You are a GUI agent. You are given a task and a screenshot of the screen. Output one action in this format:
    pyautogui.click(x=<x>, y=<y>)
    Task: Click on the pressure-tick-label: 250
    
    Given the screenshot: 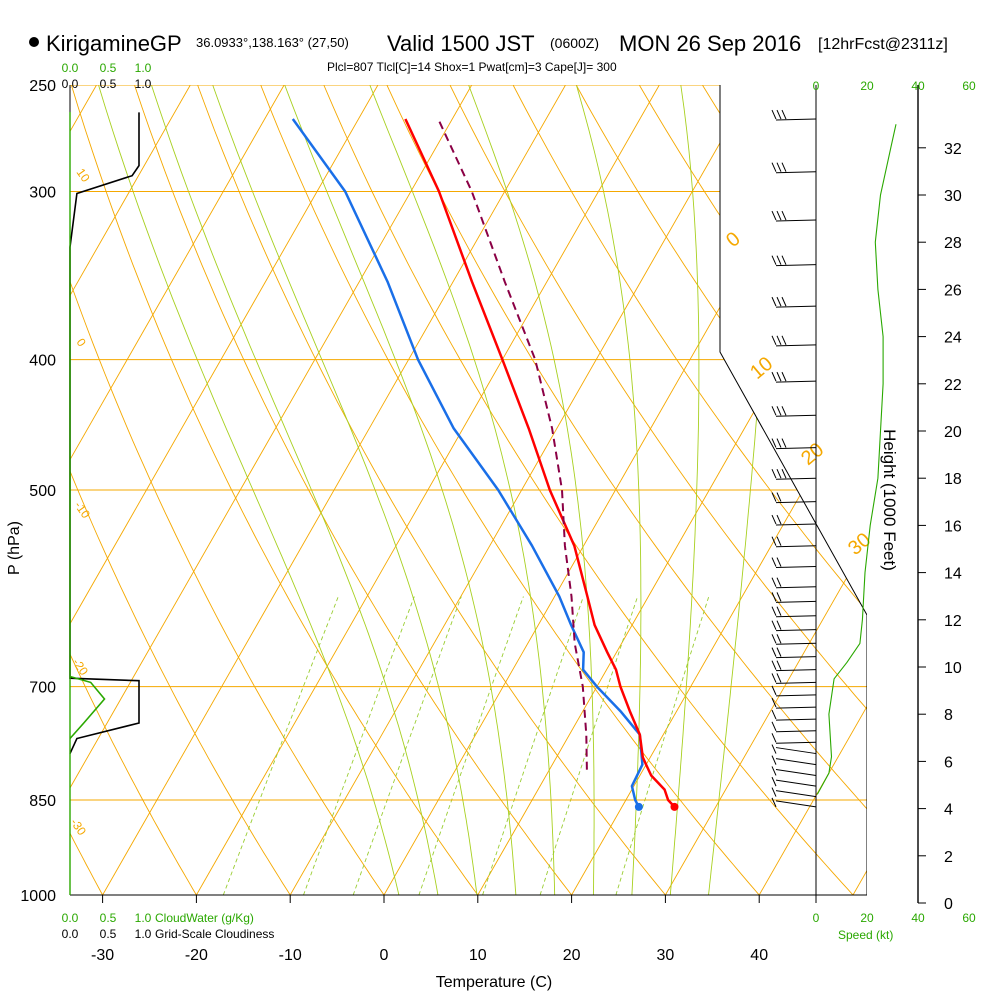 What is the action you would take?
    pyautogui.click(x=42, y=86)
    